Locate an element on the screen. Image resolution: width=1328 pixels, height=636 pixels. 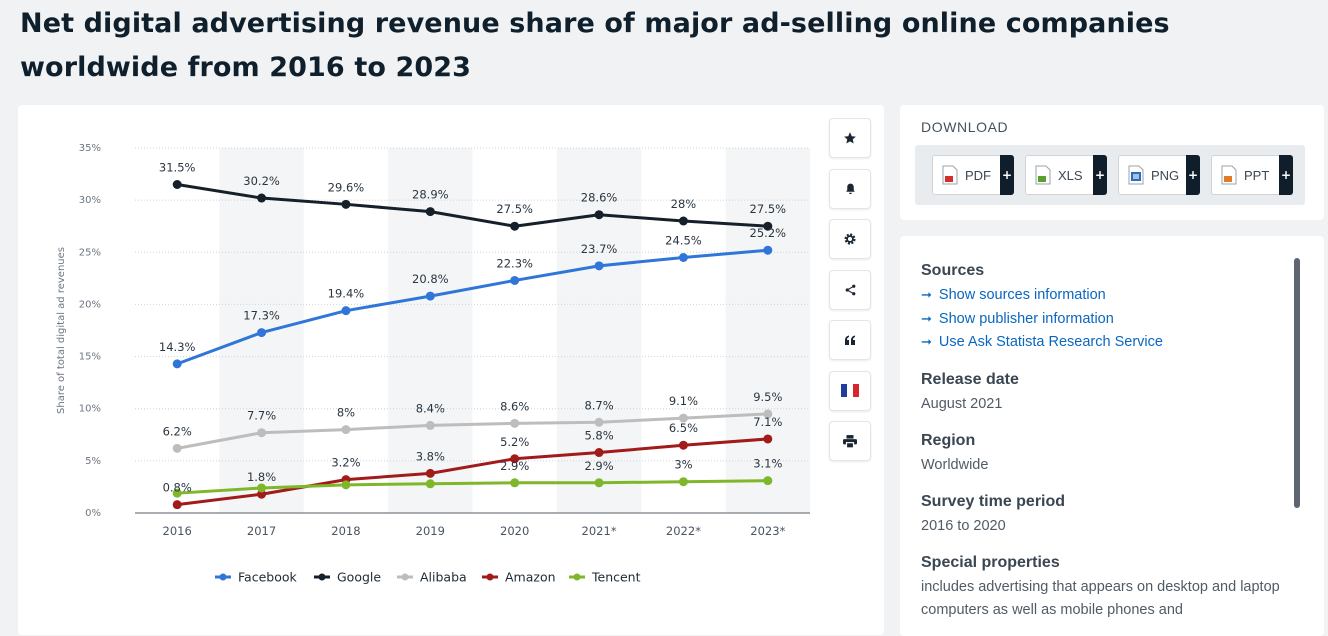
data-label-google: 27.5% is located at coordinates (768, 209).